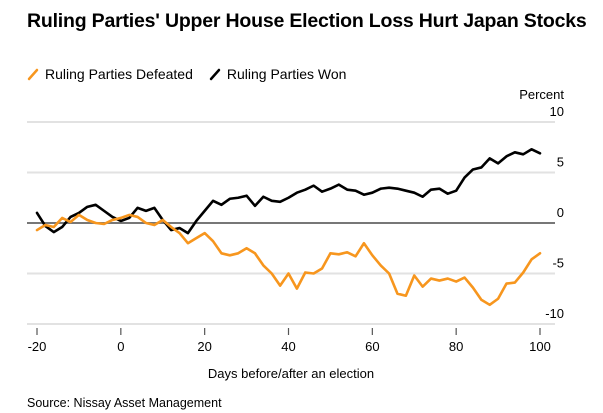 The image size is (603, 413). What do you see at coordinates (215, 74) in the screenshot?
I see `legend-swatch-won` at bounding box center [215, 74].